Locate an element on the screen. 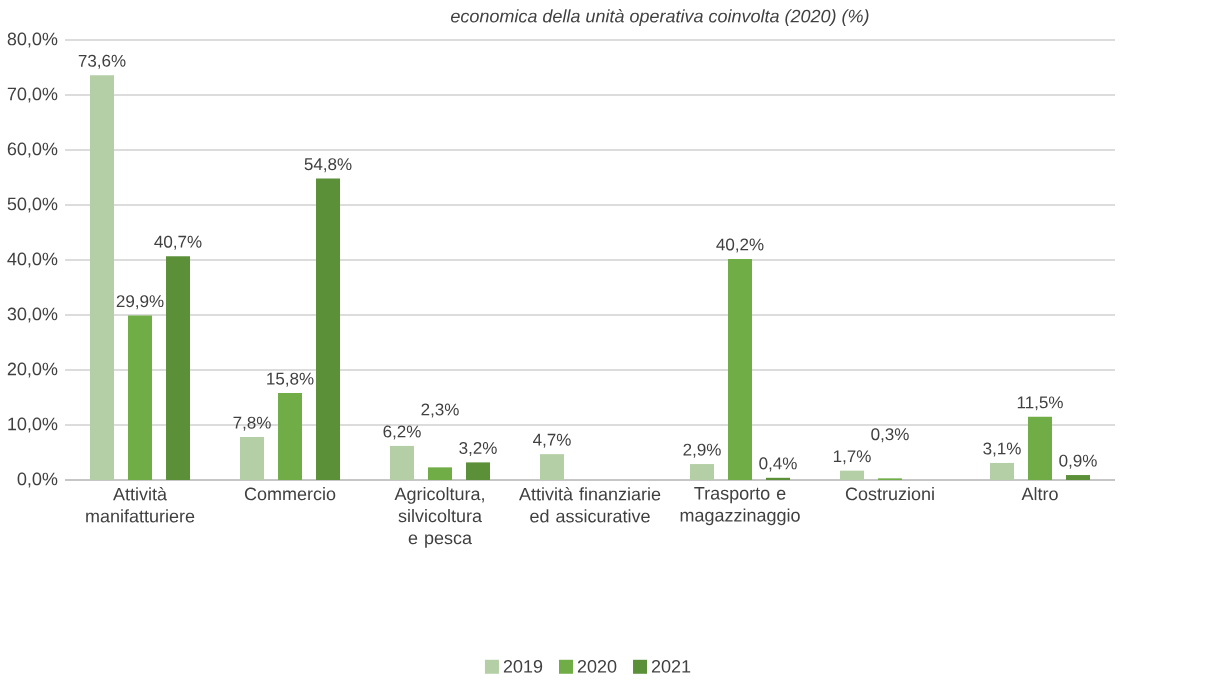 Image resolution: width=1208 pixels, height=684 pixels. x-tick-label: Attività manifatturiere is located at coordinates (140, 505).